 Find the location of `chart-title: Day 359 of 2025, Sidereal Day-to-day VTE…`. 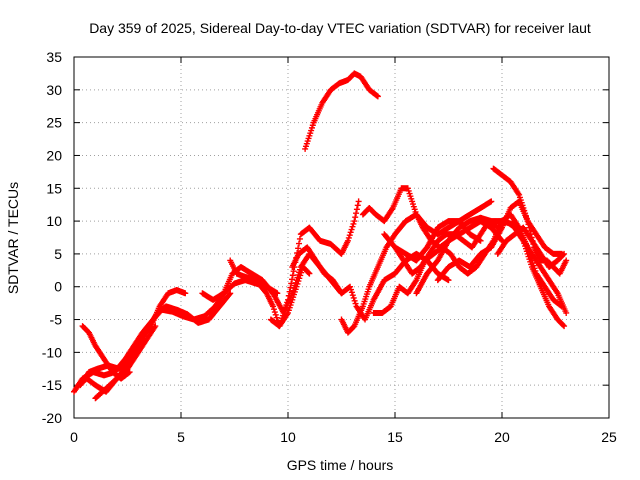

chart-title: Day 359 of 2025, Sidereal Day-to-day VTE… is located at coordinates (340, 28).